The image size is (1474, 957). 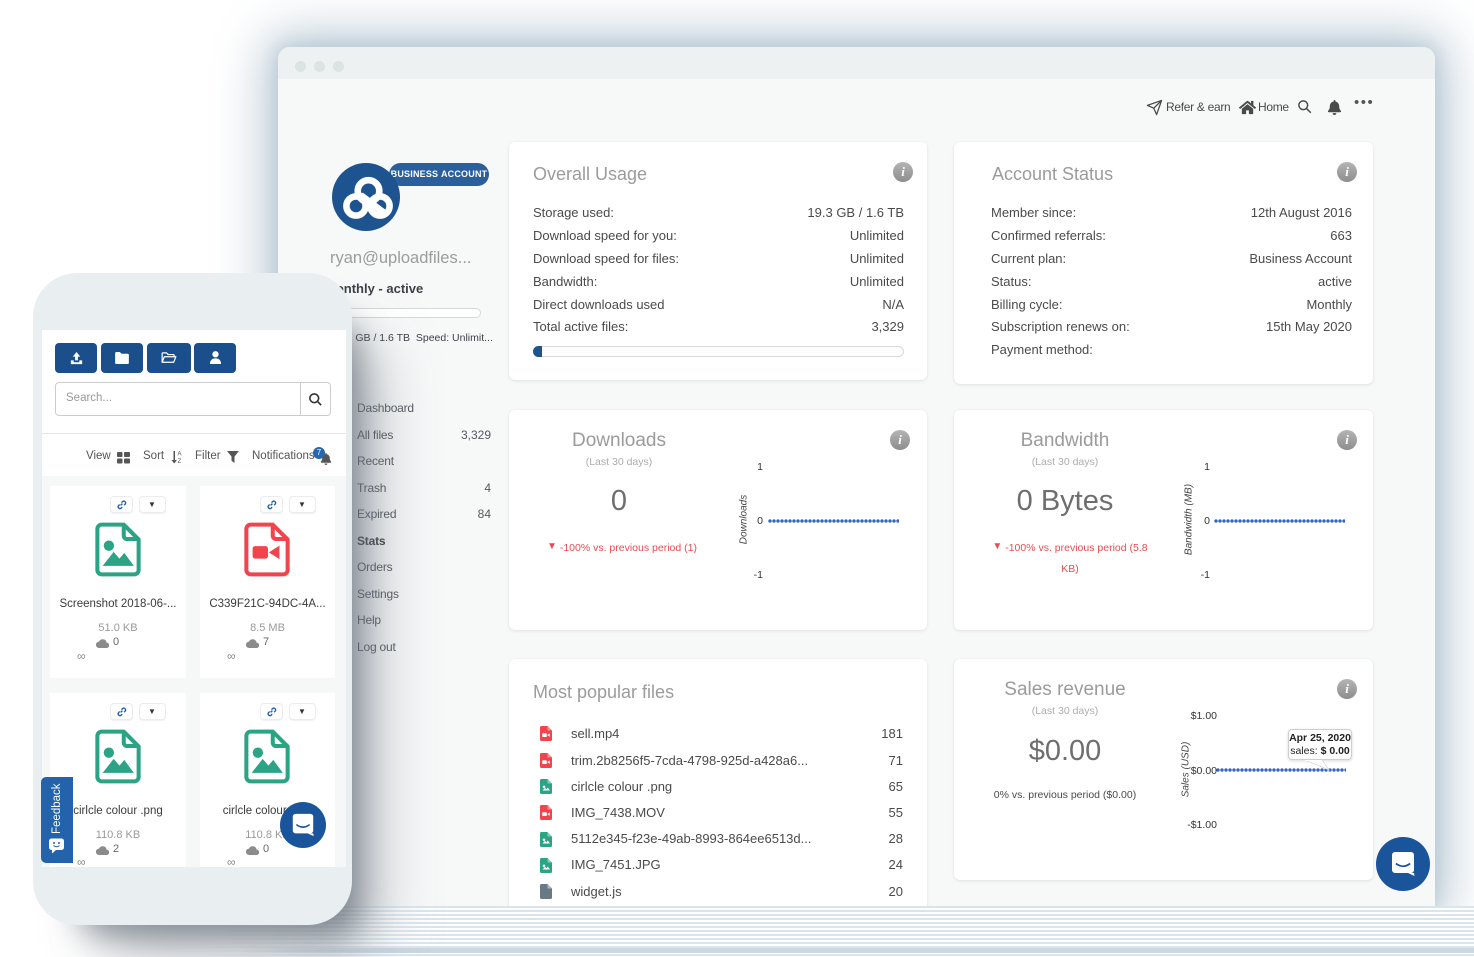 What do you see at coordinates (180, 461) in the screenshot?
I see `svg-text: Z` at bounding box center [180, 461].